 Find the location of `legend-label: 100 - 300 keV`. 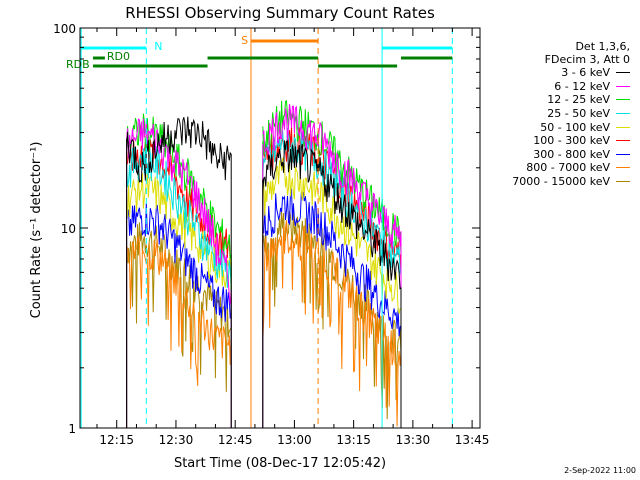

legend-label: 100 - 300 keV is located at coordinates (571, 141).